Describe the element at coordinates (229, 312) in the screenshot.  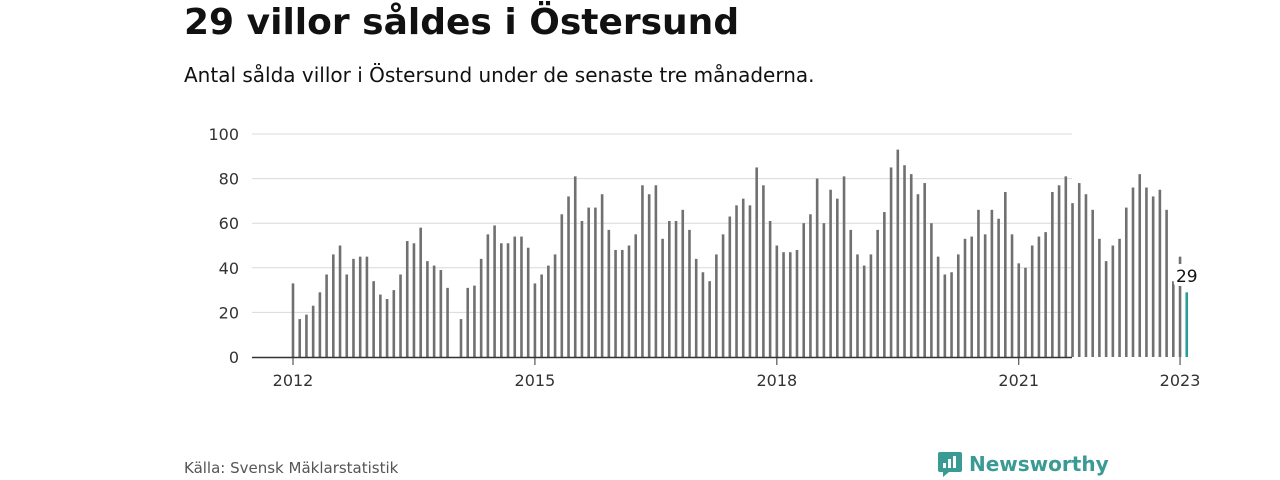
I see `y-tick-label: 20` at that location.